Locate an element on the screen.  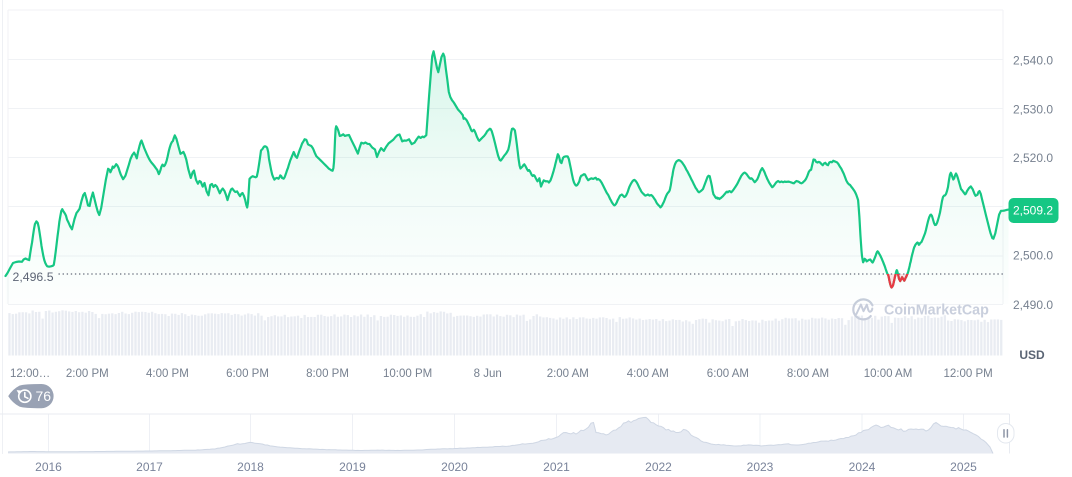
svg-text: 8 Jun is located at coordinates (488, 374).